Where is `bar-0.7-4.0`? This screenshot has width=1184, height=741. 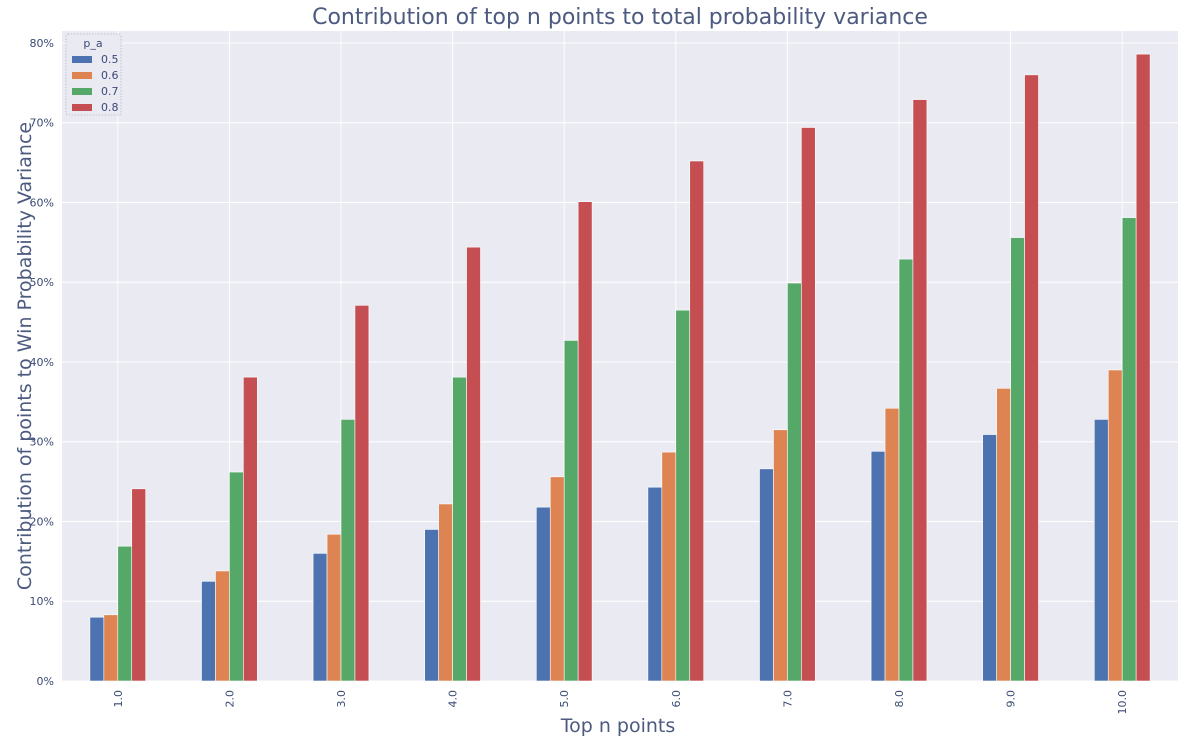 bar-0.7-4.0 is located at coordinates (460, 529).